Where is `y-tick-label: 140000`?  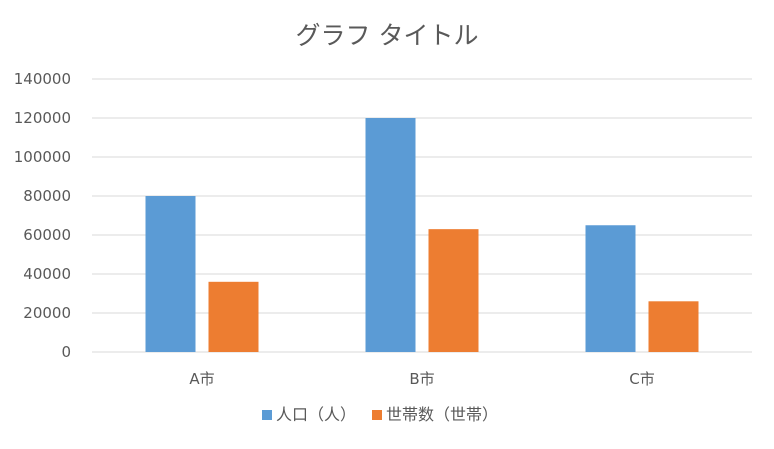 y-tick-label: 140000 is located at coordinates (42, 79).